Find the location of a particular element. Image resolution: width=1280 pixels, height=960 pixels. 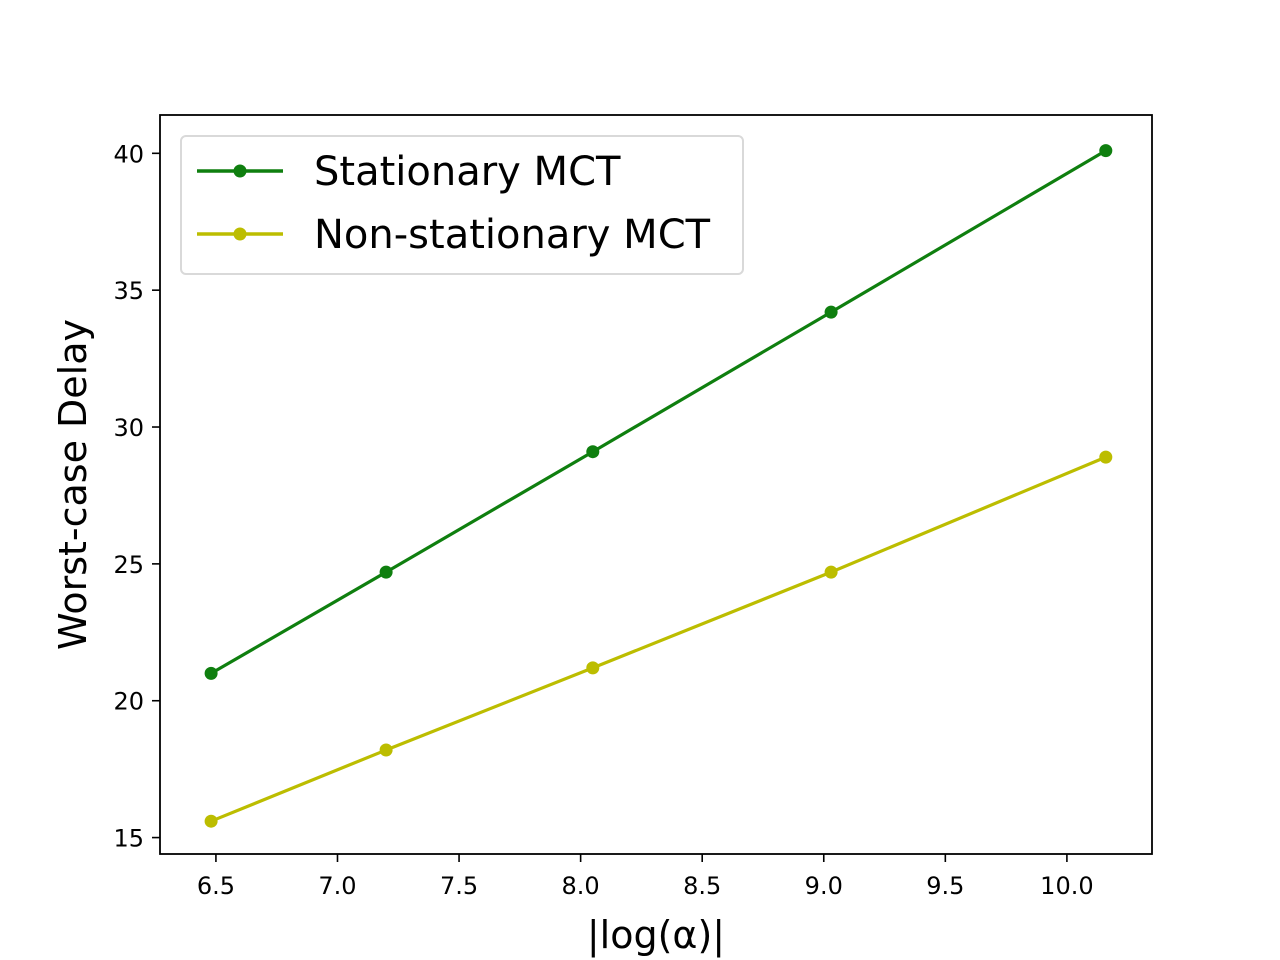

y-tick-label: 35 is located at coordinates (128, 291).